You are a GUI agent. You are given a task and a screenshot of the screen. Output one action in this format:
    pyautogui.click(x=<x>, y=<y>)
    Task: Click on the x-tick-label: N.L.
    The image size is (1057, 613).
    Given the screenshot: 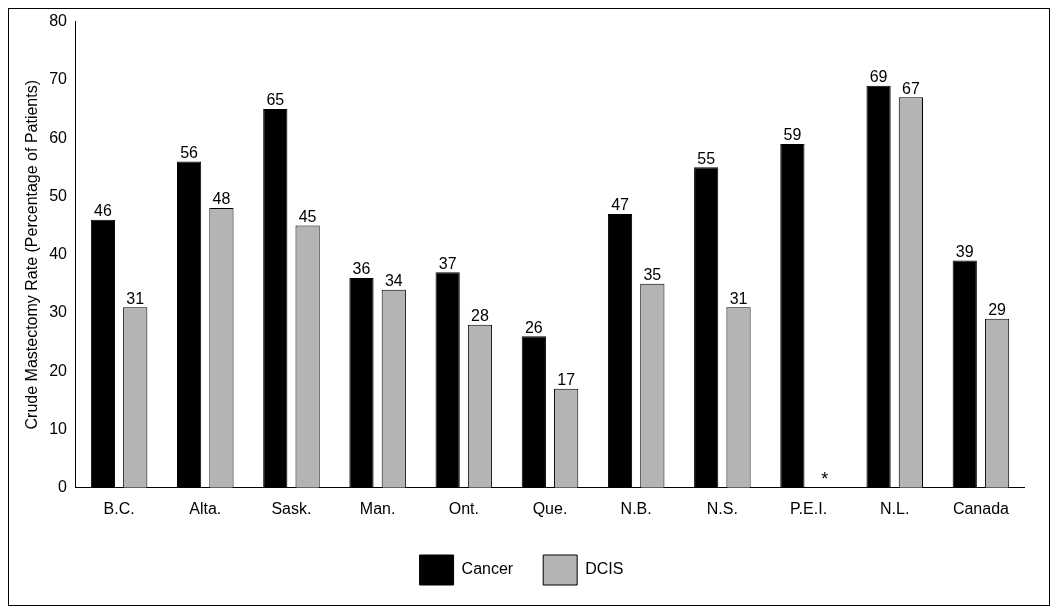 What is the action you would take?
    pyautogui.click(x=895, y=508)
    